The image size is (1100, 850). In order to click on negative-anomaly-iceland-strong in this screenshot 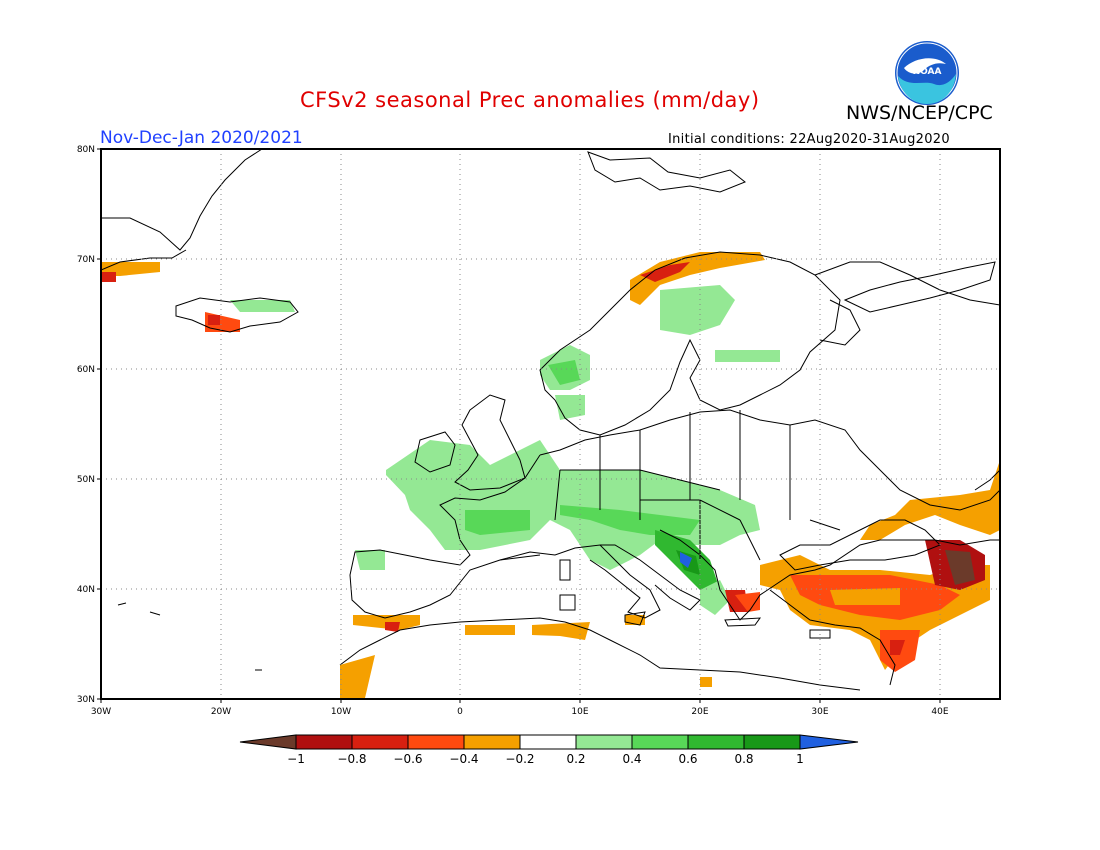, I will do `click(214, 320)`.